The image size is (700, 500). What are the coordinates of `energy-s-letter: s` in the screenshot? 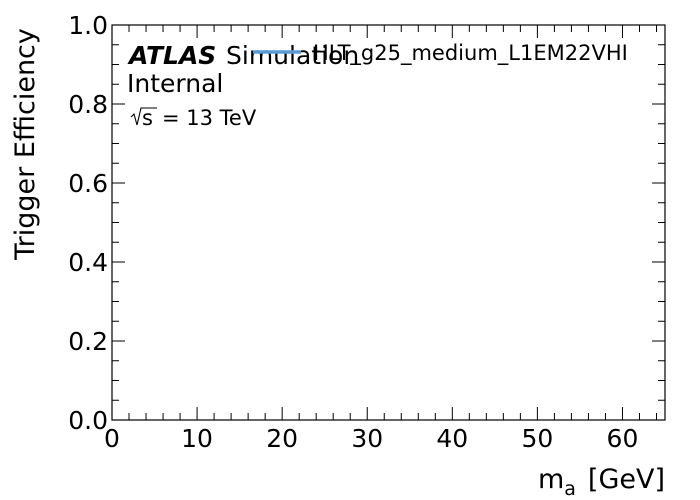 It's located at (147, 118).